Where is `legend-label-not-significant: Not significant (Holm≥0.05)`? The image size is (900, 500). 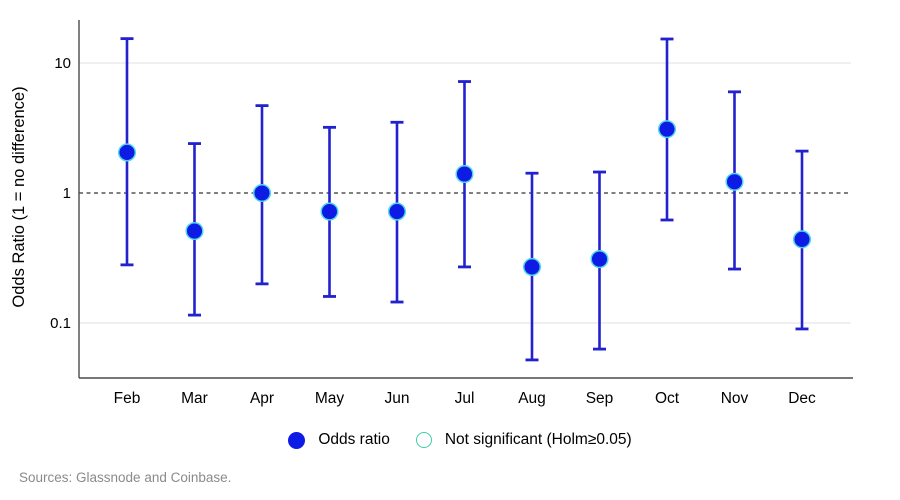
legend-label-not-significant: Not significant (Holm≥0.05) is located at coordinates (538, 439).